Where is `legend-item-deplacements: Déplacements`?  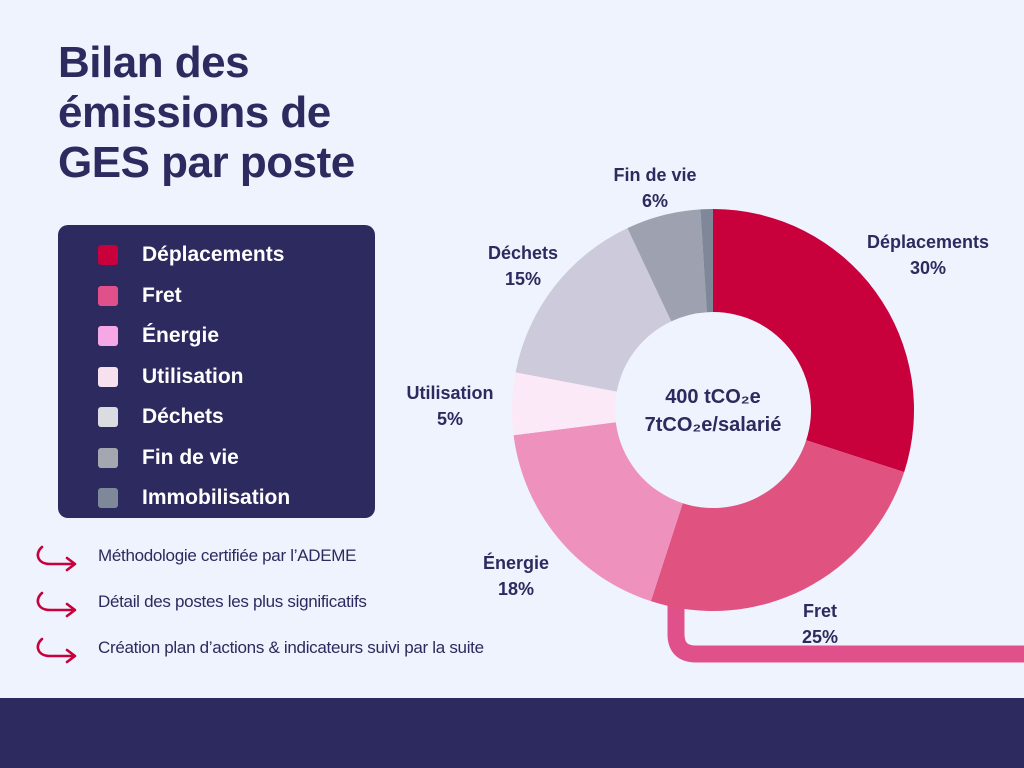
legend-item-deplacements: Déplacements is located at coordinates (216, 255).